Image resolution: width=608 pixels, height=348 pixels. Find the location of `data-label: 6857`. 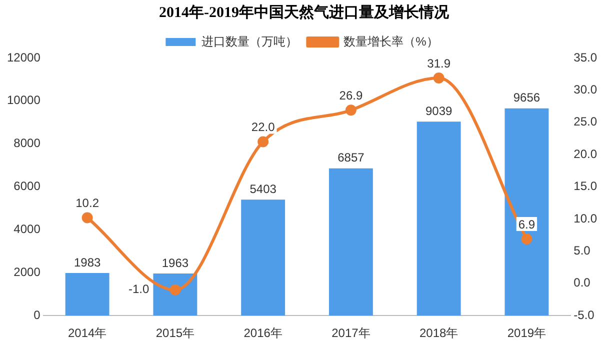

data-label: 6857 is located at coordinates (351, 157).